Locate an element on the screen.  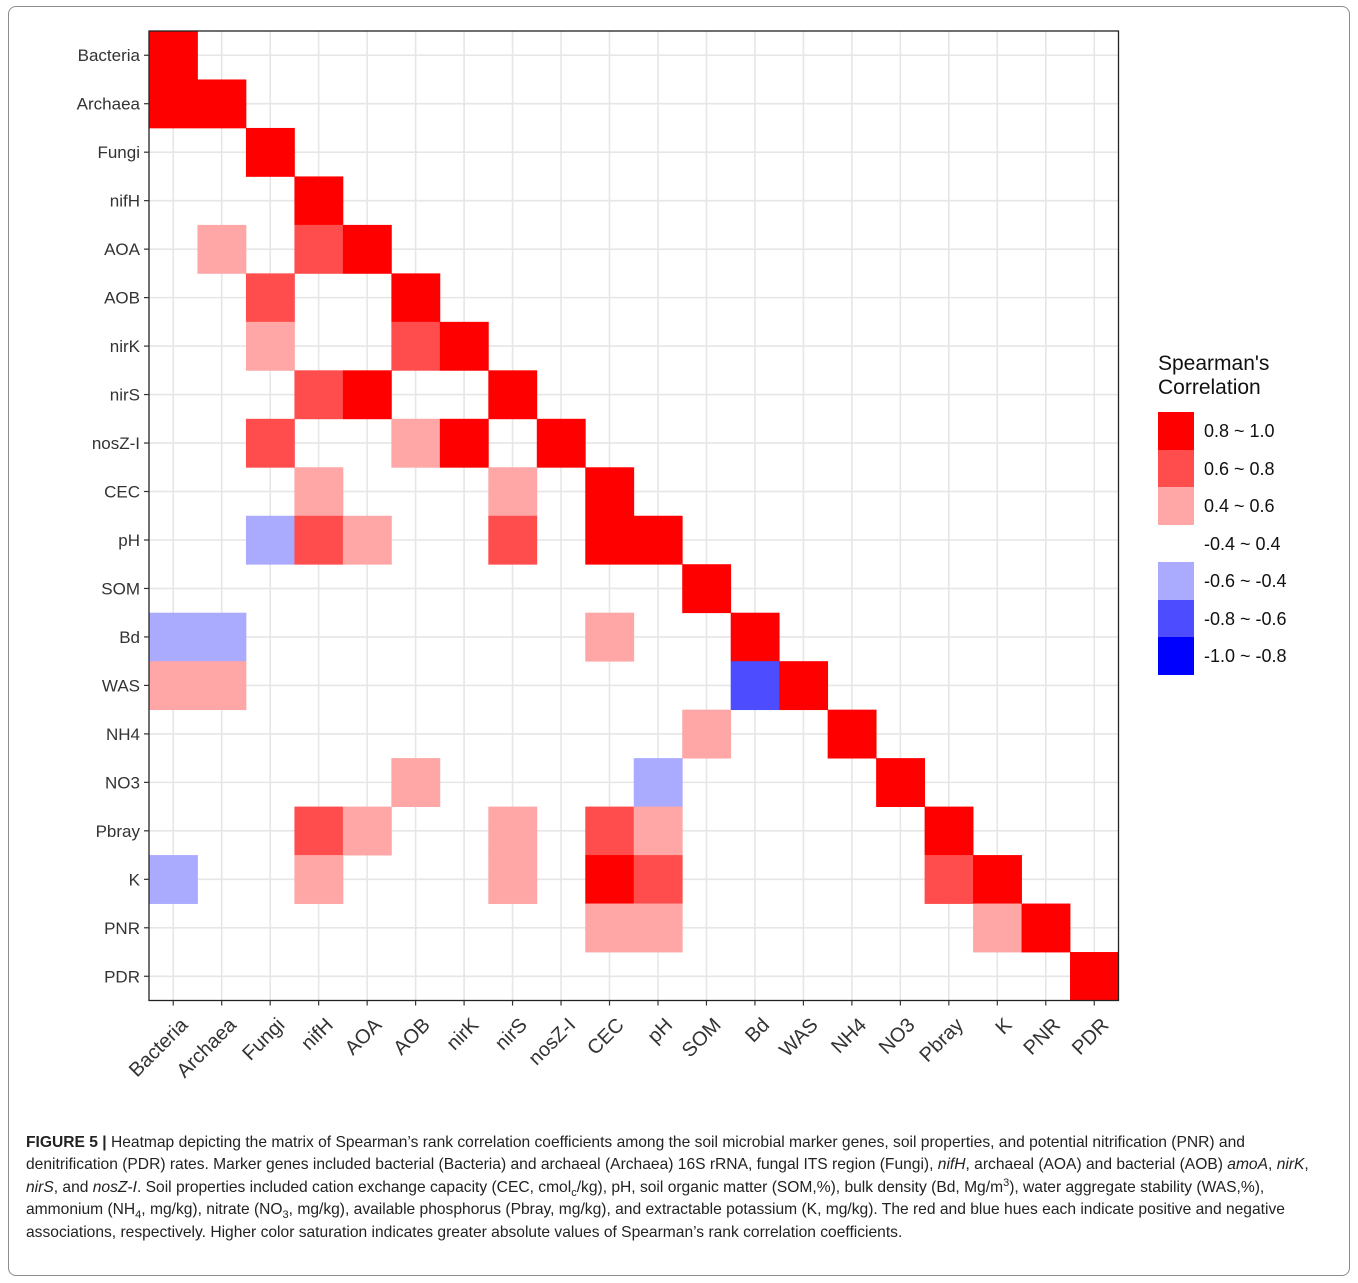
heatmap-cell-PDR-PDR is located at coordinates (1094, 976).